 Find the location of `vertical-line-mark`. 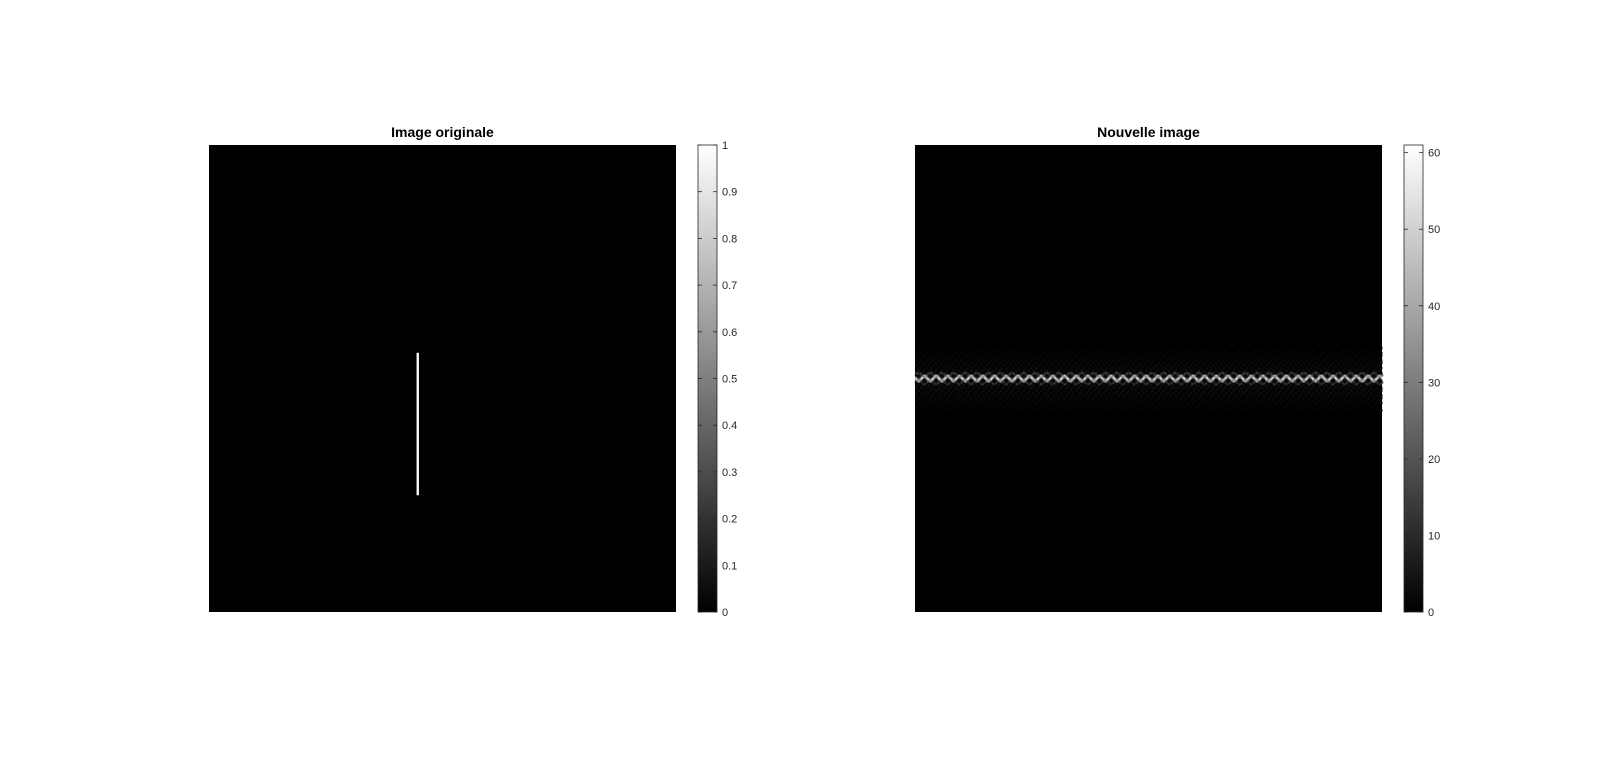

vertical-line-mark is located at coordinates (417, 424).